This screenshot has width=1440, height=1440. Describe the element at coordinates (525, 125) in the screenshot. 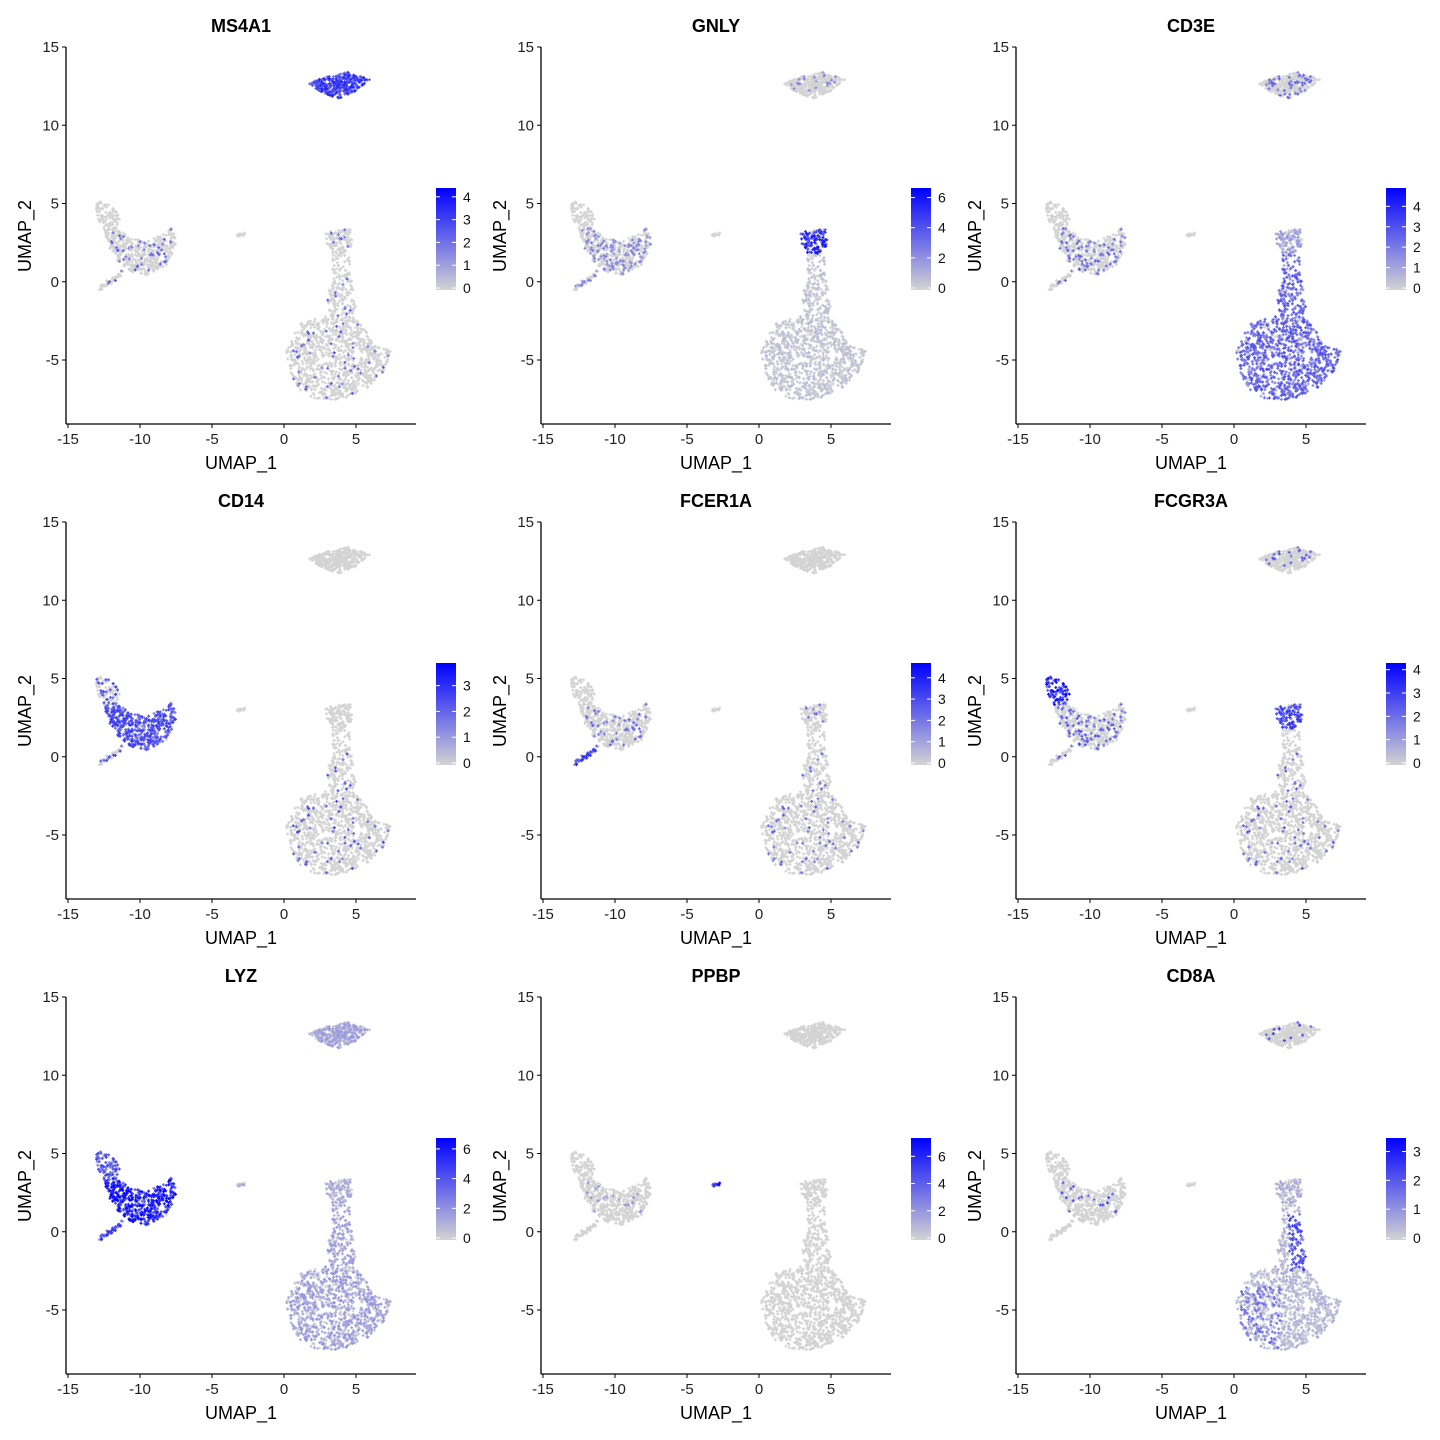

I see `y-tick-label: 10` at that location.